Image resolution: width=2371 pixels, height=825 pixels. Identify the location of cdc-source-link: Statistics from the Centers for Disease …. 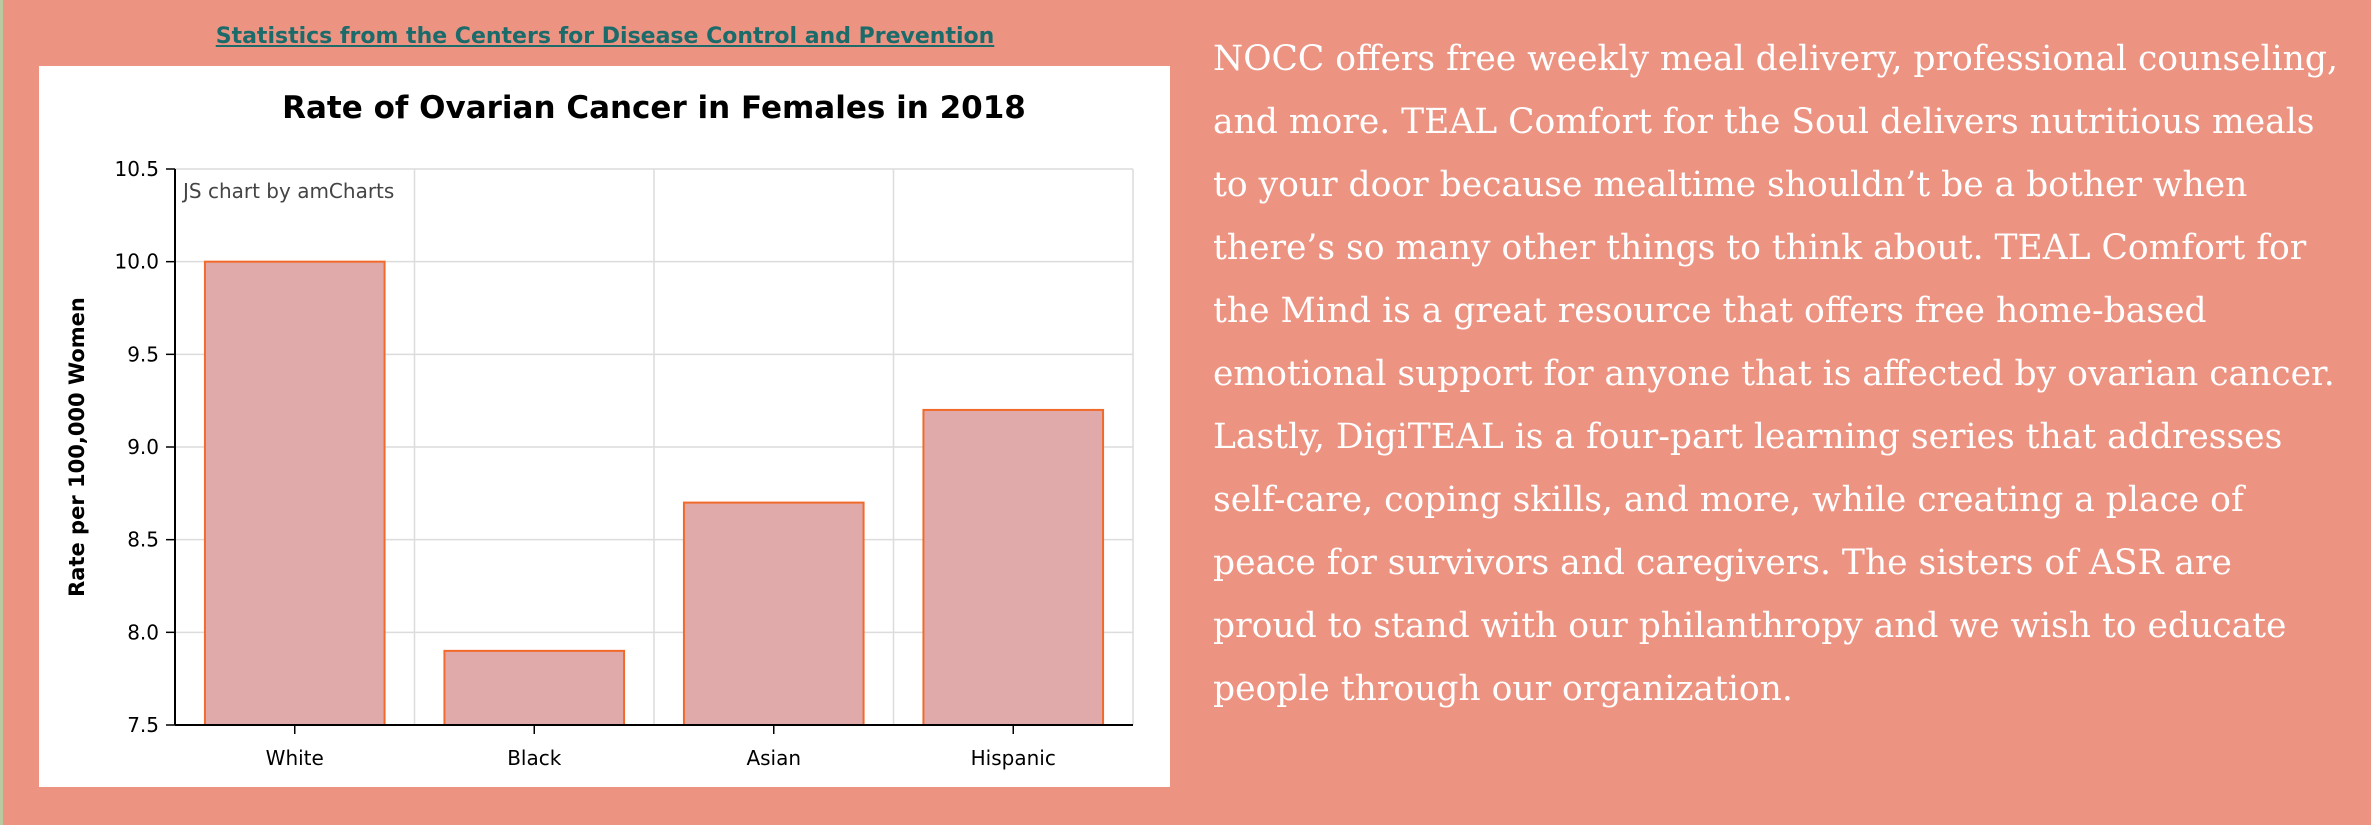
(605, 36).